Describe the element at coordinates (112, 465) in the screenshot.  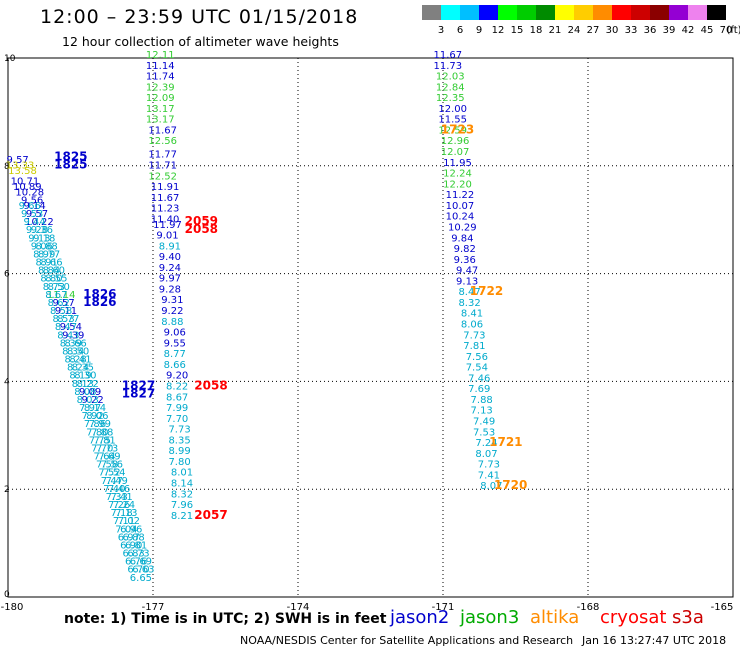
I see `data-point-label: 7.56` at that location.